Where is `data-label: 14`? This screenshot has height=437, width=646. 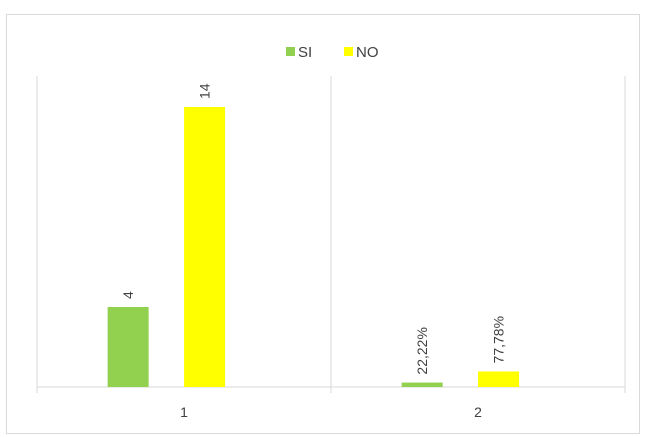 data-label: 14 is located at coordinates (205, 91).